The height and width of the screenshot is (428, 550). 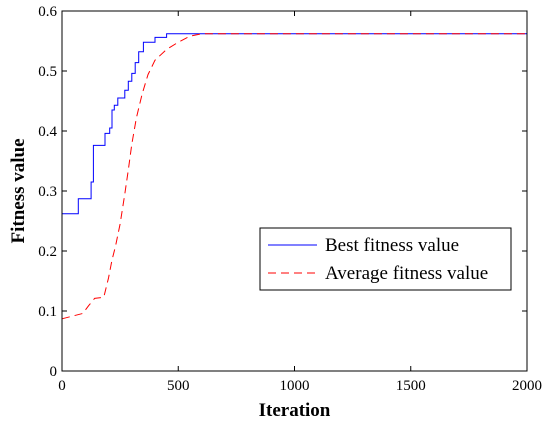 I want to click on legend: Best fitness value Average fitness value, so click(x=385, y=259).